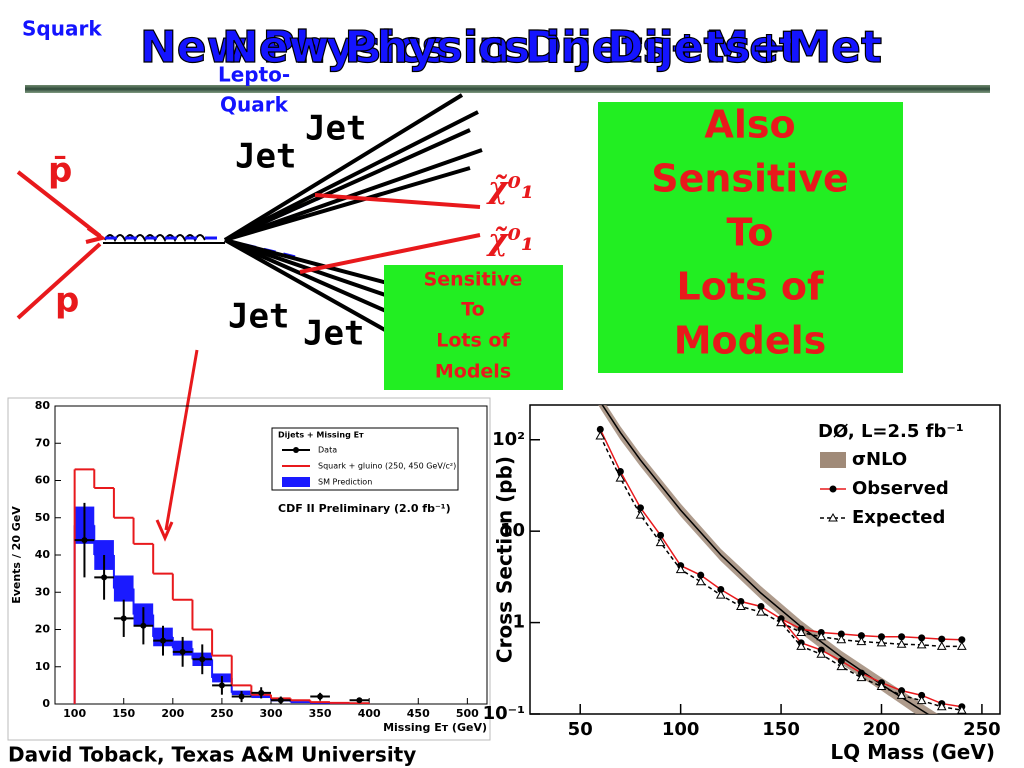 Image resolution: width=1024 pixels, height=768 pixels. What do you see at coordinates (750, 287) in the screenshot?
I see `box-text: Lots of` at bounding box center [750, 287].